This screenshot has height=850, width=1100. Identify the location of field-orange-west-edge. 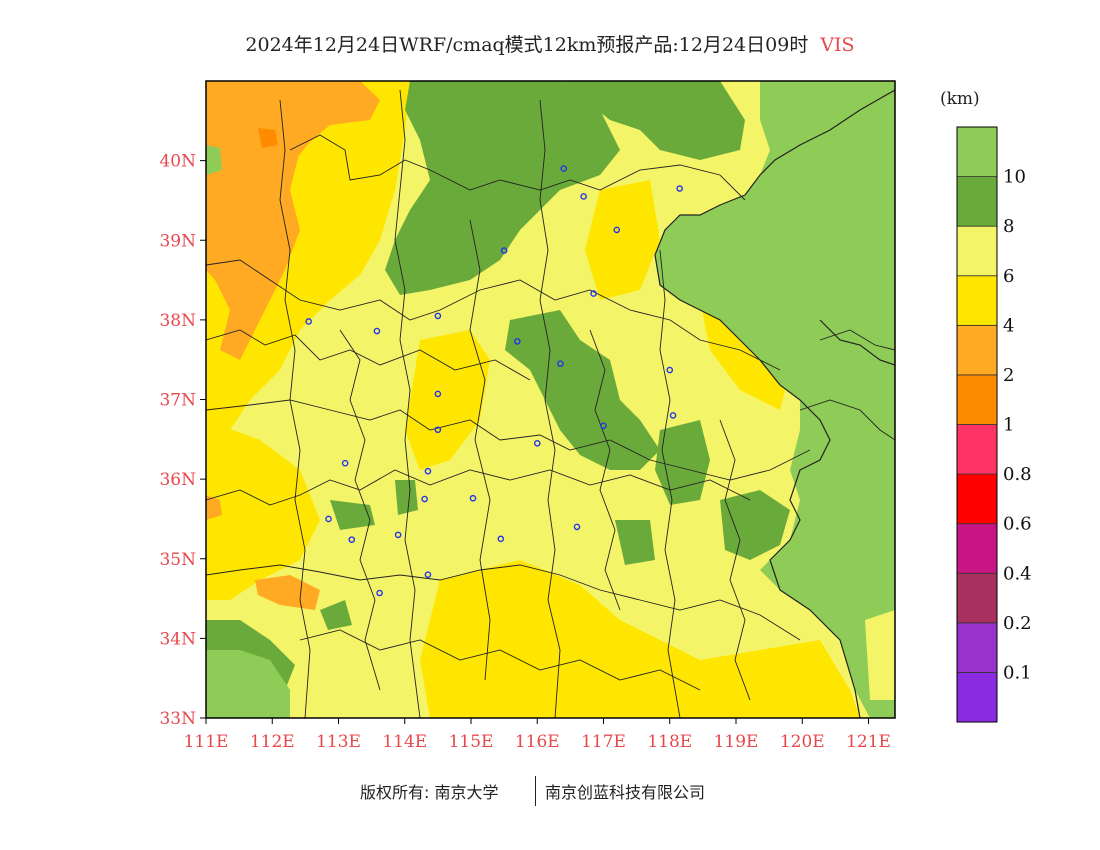
(214, 507).